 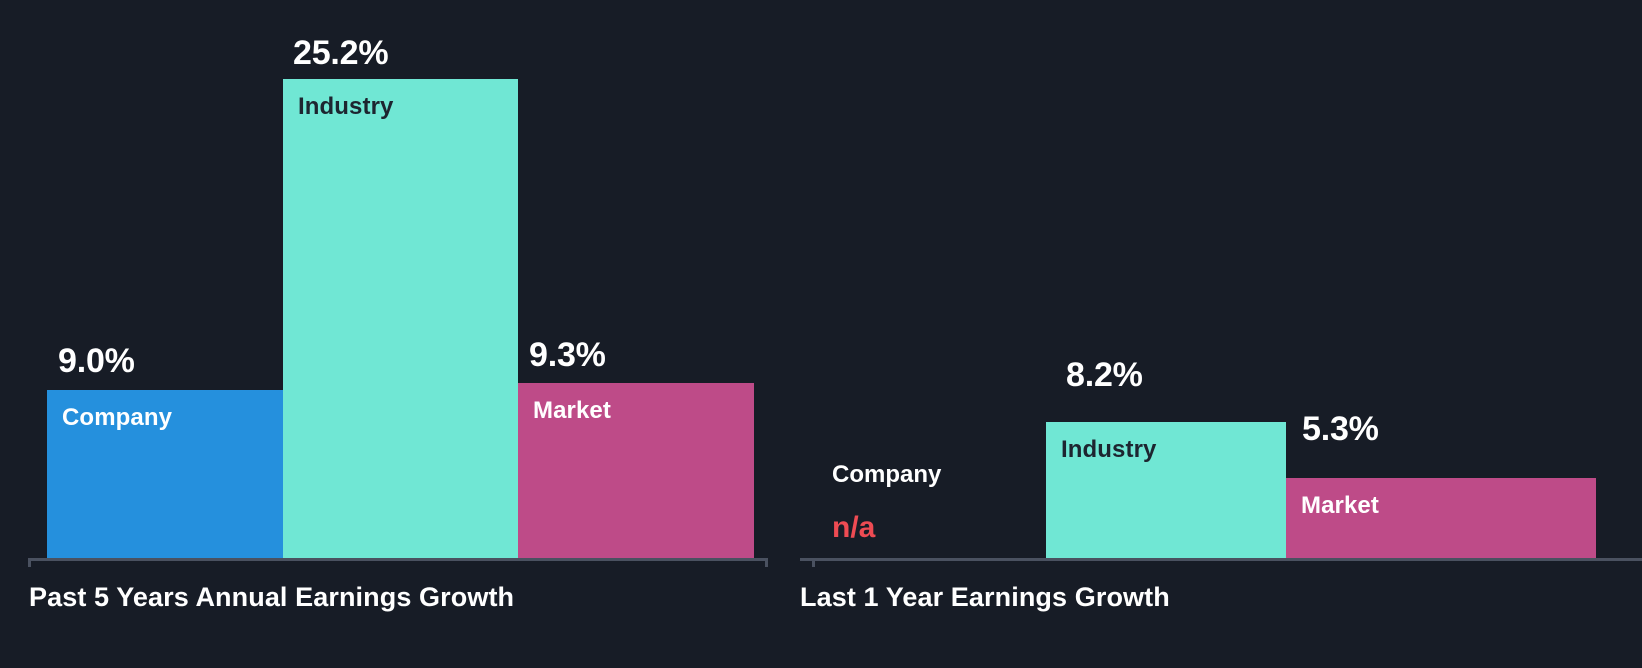 I want to click on bar-label-company-left: Company, so click(x=117, y=417).